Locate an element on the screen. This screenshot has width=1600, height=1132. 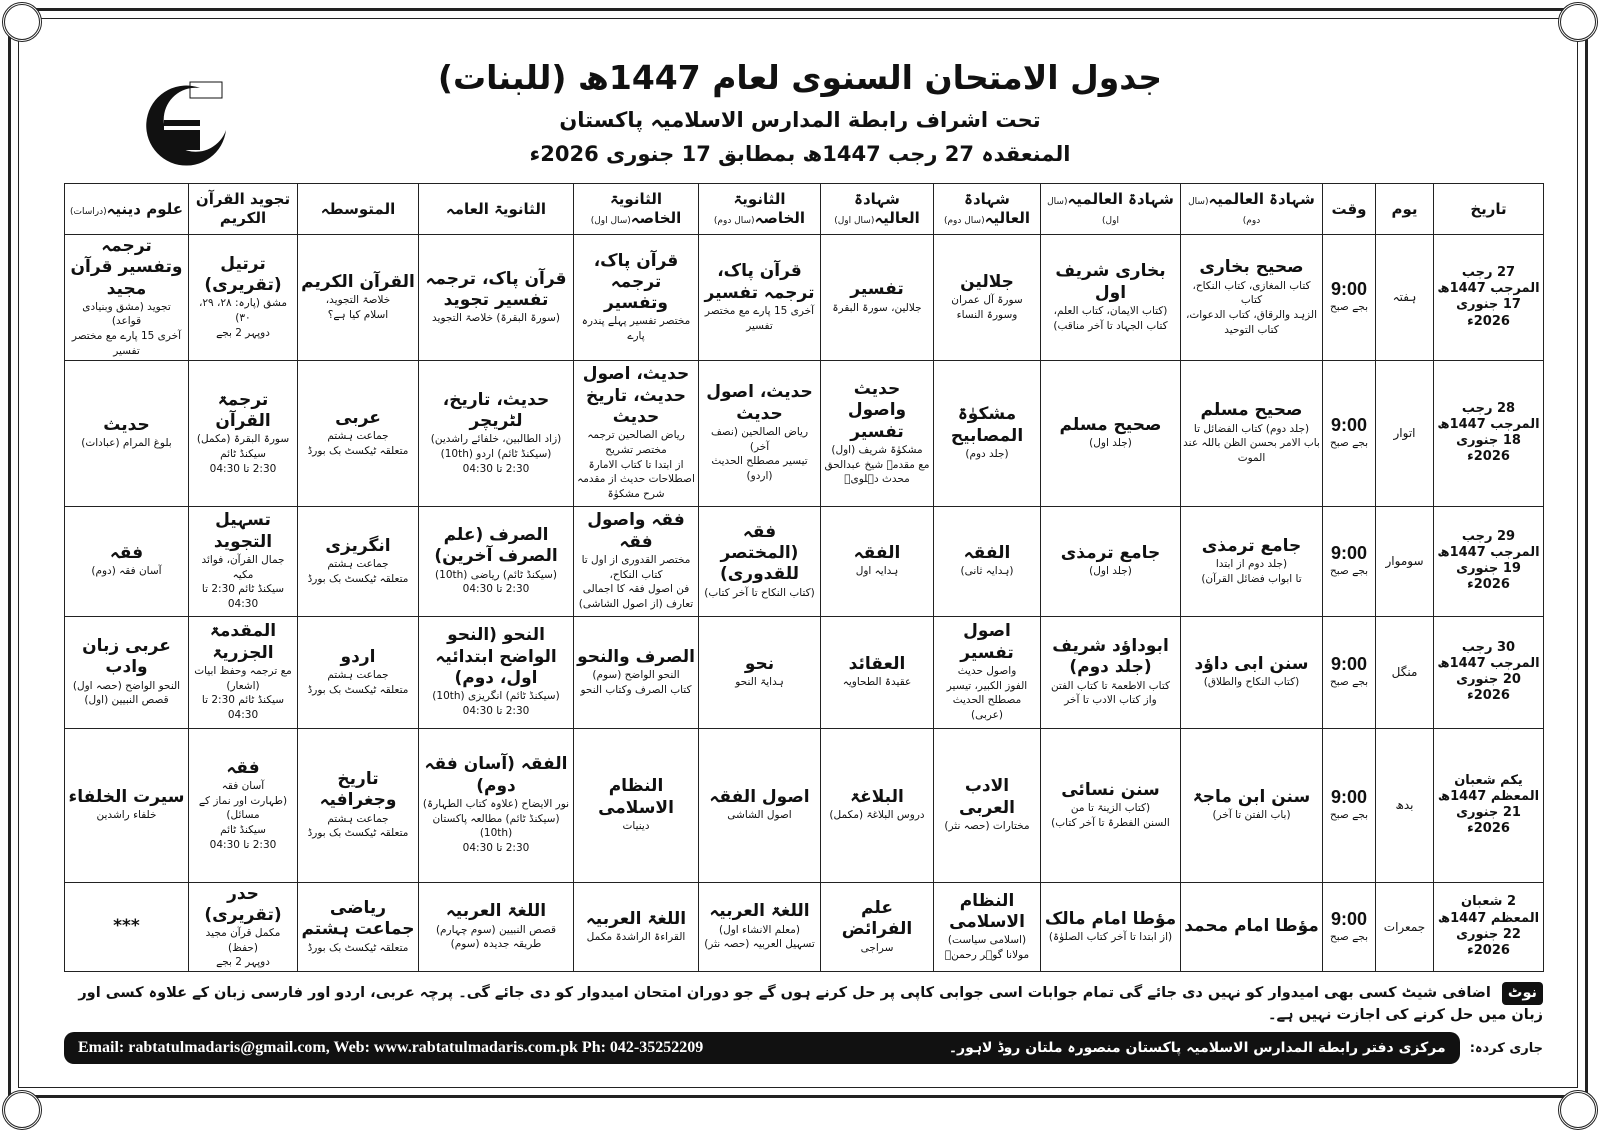
date-cell: 29 رجب المرجب 1447ھ 19 جنوری 2026ء is located at coordinates (1488, 561).